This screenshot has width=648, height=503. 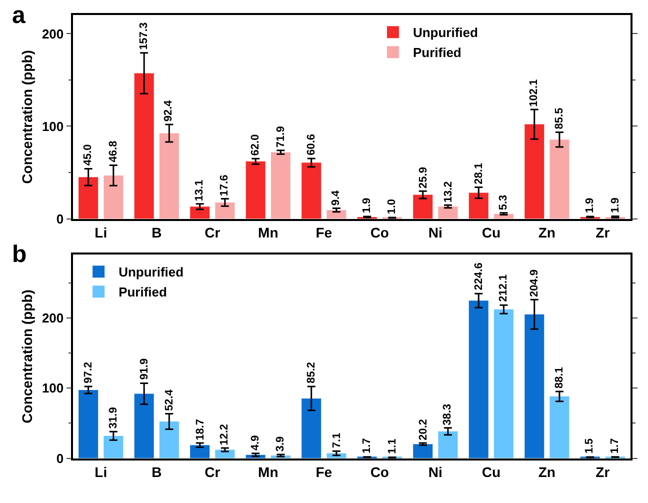 What do you see at coordinates (311, 145) in the screenshot?
I see `data-label: 60.6` at bounding box center [311, 145].